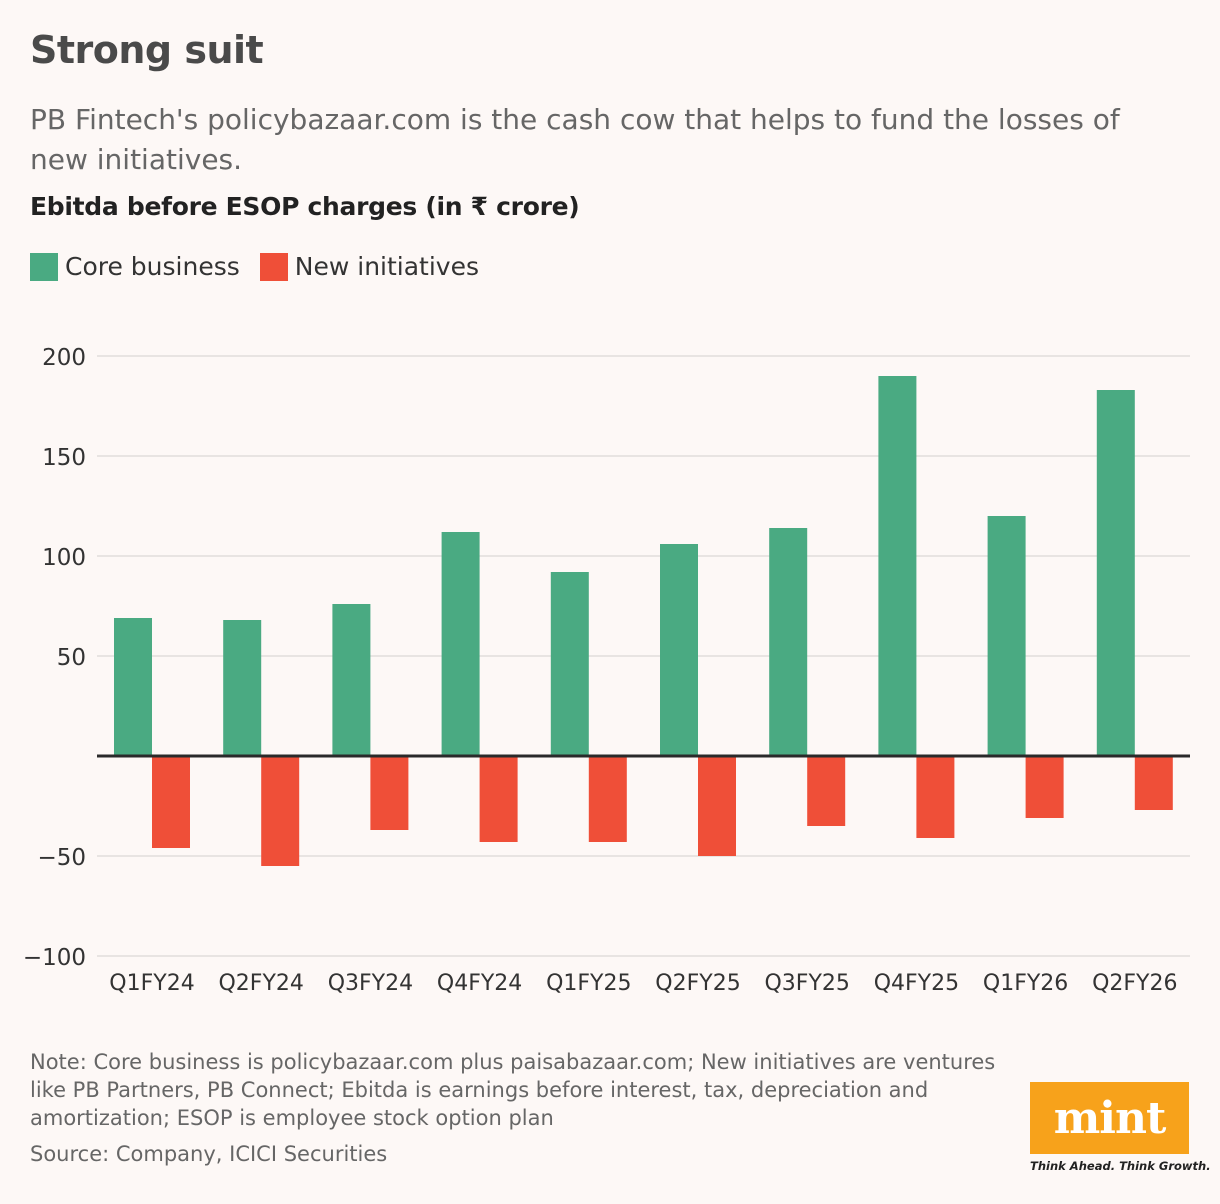  What do you see at coordinates (151, 983) in the screenshot?
I see `x-tick-label: Q1FY24` at bounding box center [151, 983].